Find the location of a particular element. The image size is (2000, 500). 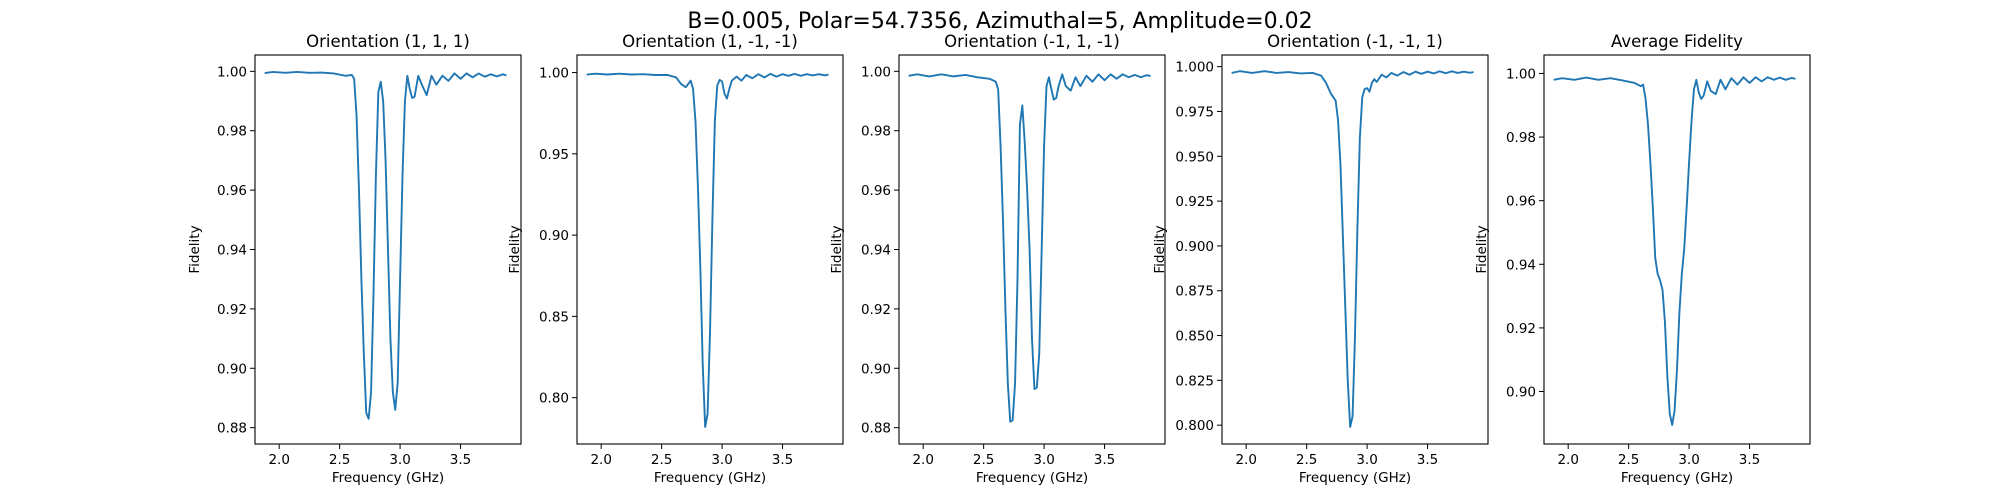

subplot-title: Orientation (1, -1, -1) is located at coordinates (710, 41).